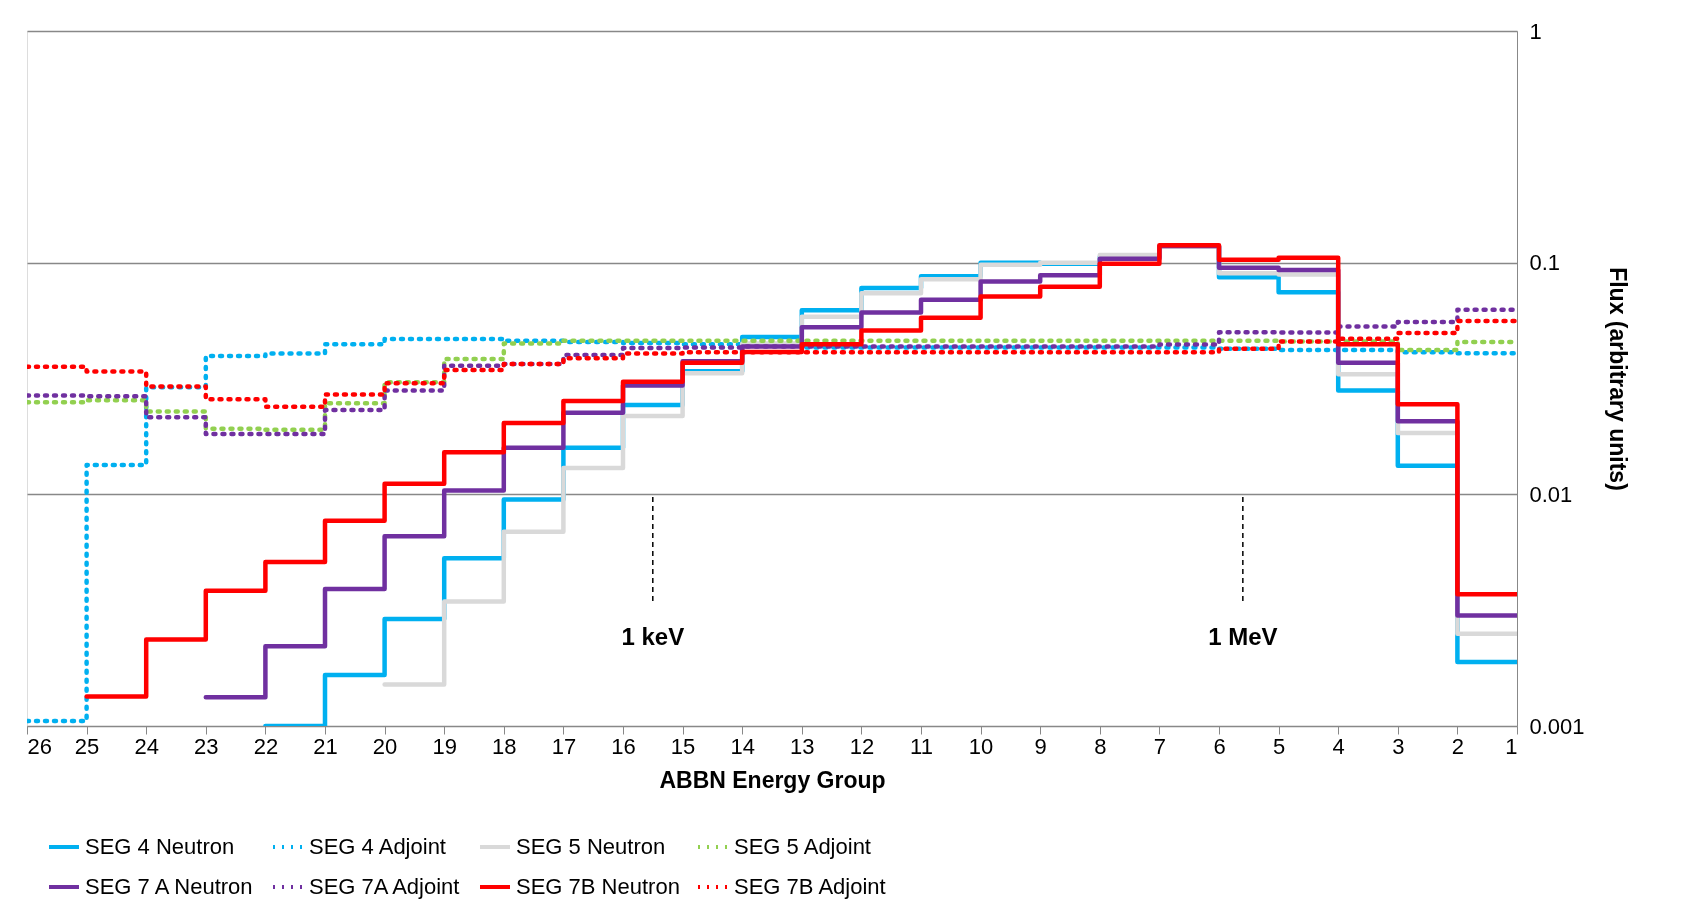  Describe the element at coordinates (384, 886) in the screenshot. I see `legend-label: SEG 7A Adjoint` at that location.